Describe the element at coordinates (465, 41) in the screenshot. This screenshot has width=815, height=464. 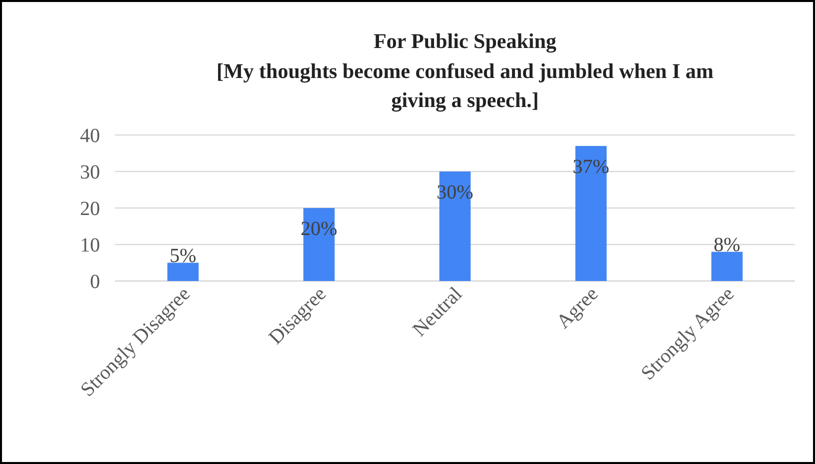
I see `chart-title: For Public Speaking` at that location.